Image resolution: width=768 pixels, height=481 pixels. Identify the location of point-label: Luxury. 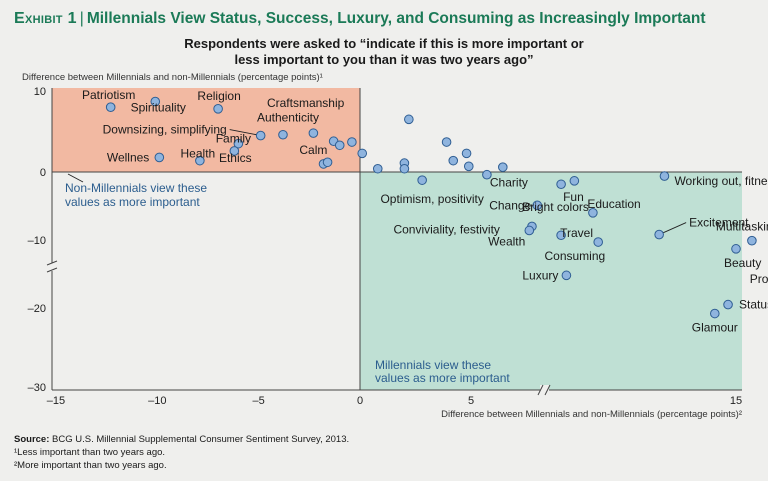
(540, 275).